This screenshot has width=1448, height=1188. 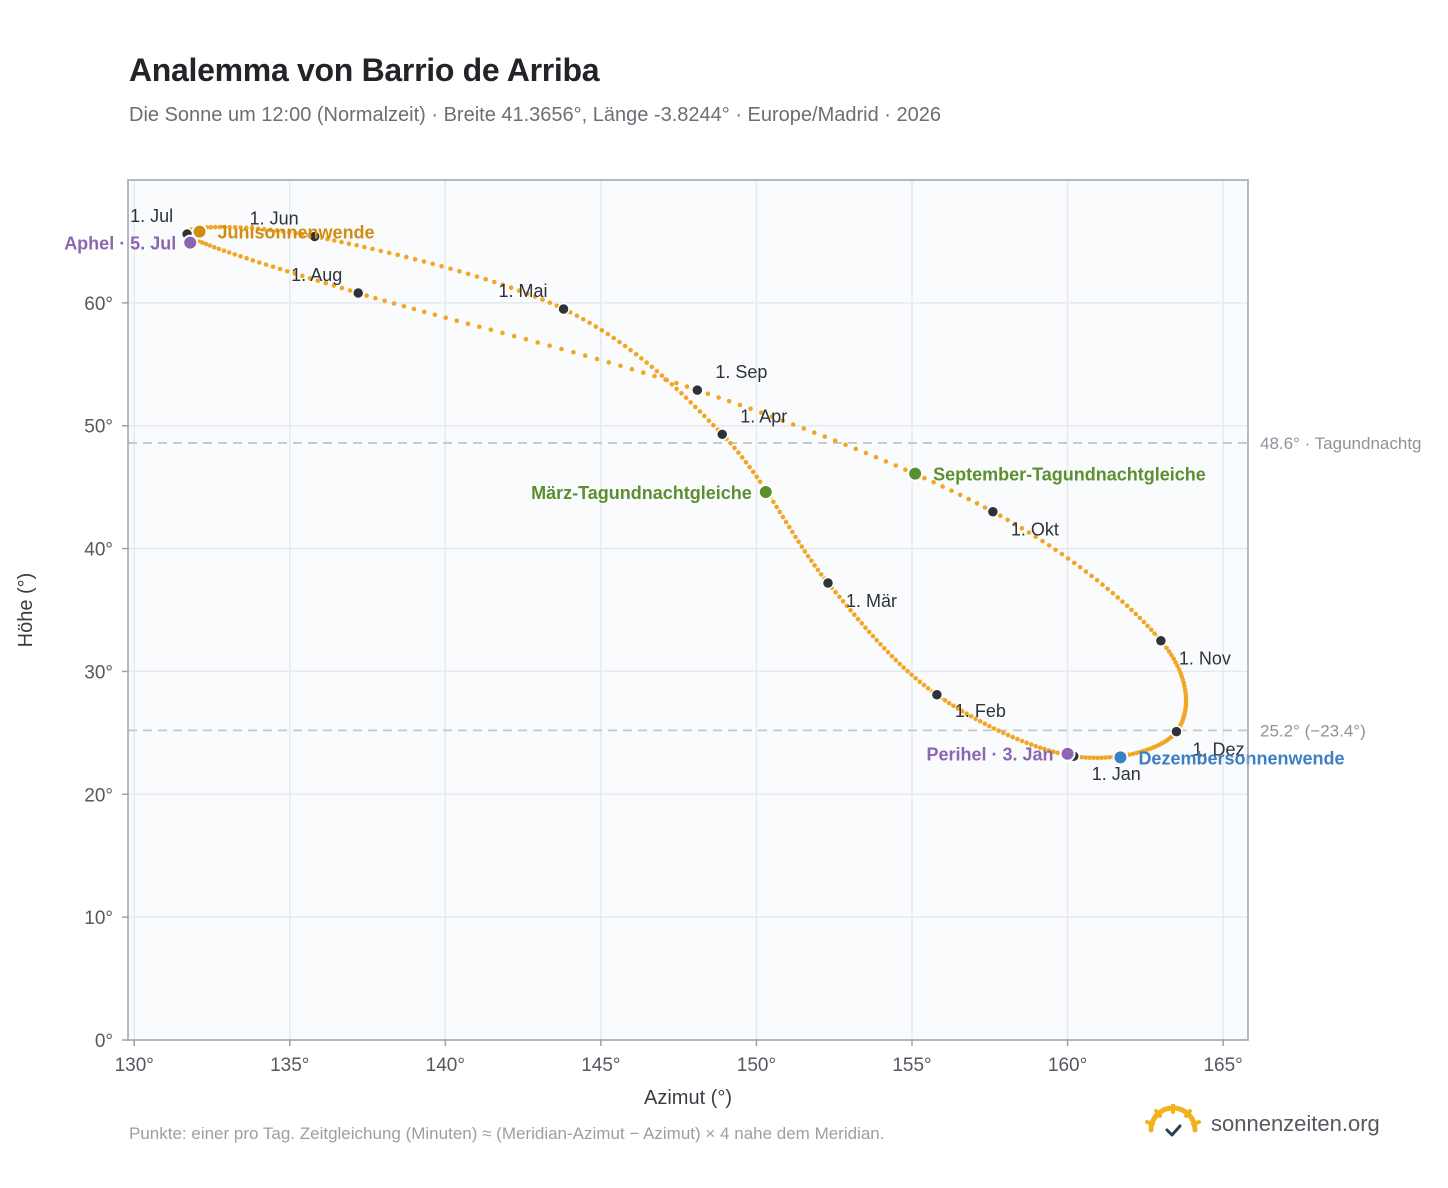 What do you see at coordinates (1218, 750) in the screenshot?
I see `month-label: 1. Dez` at bounding box center [1218, 750].